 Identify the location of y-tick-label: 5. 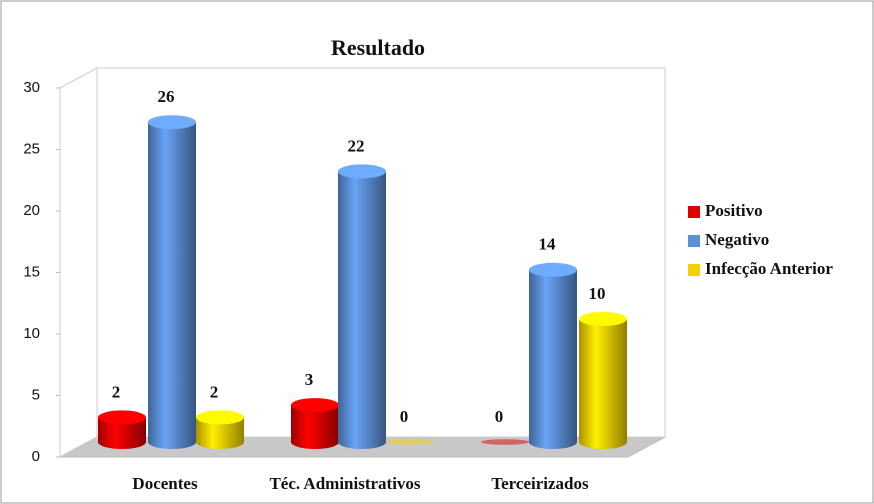
(36, 394).